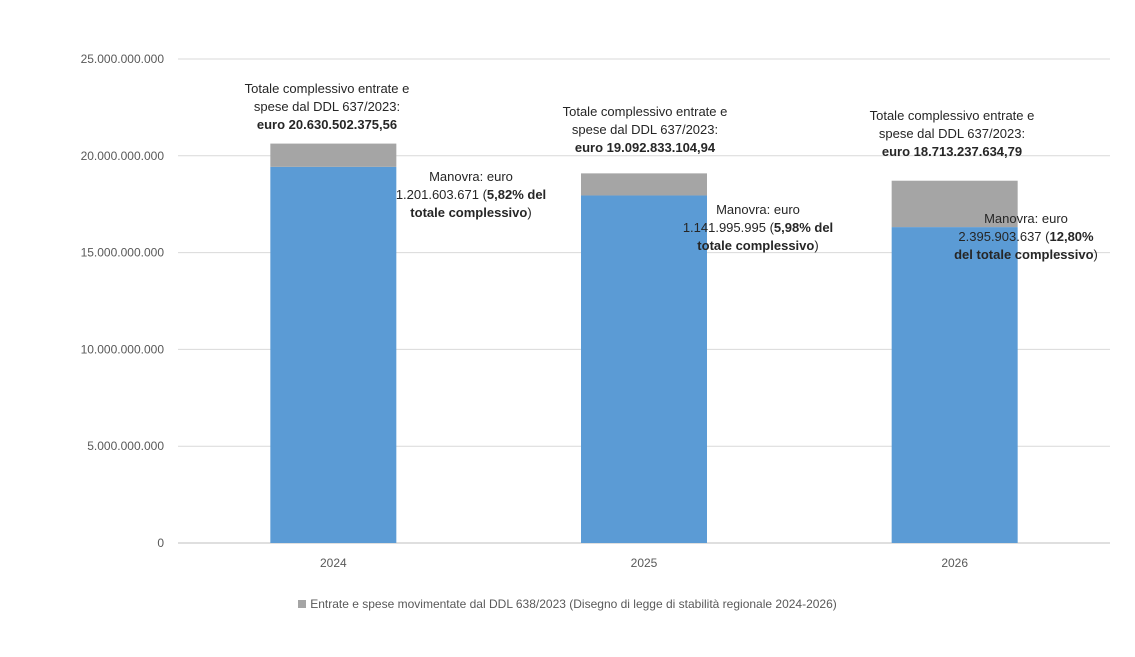 This screenshot has width=1135, height=657. What do you see at coordinates (437, 194) in the screenshot?
I see `manovra-amount: 1.201.603.671` at bounding box center [437, 194].